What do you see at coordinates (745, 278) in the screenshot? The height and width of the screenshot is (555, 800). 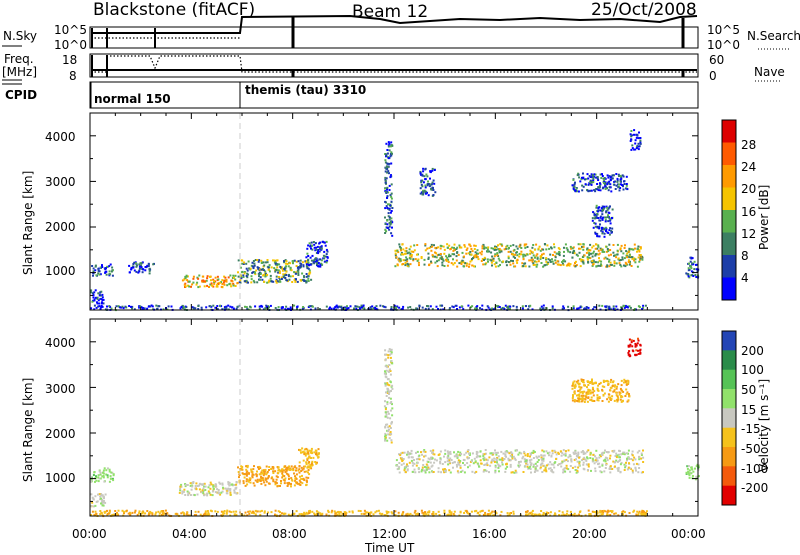 I see `power-cb-tick-4: 4` at bounding box center [745, 278].